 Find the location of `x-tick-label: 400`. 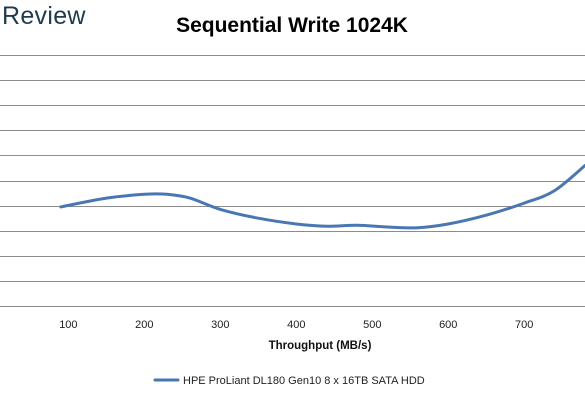

x-tick-label: 400 is located at coordinates (296, 325).